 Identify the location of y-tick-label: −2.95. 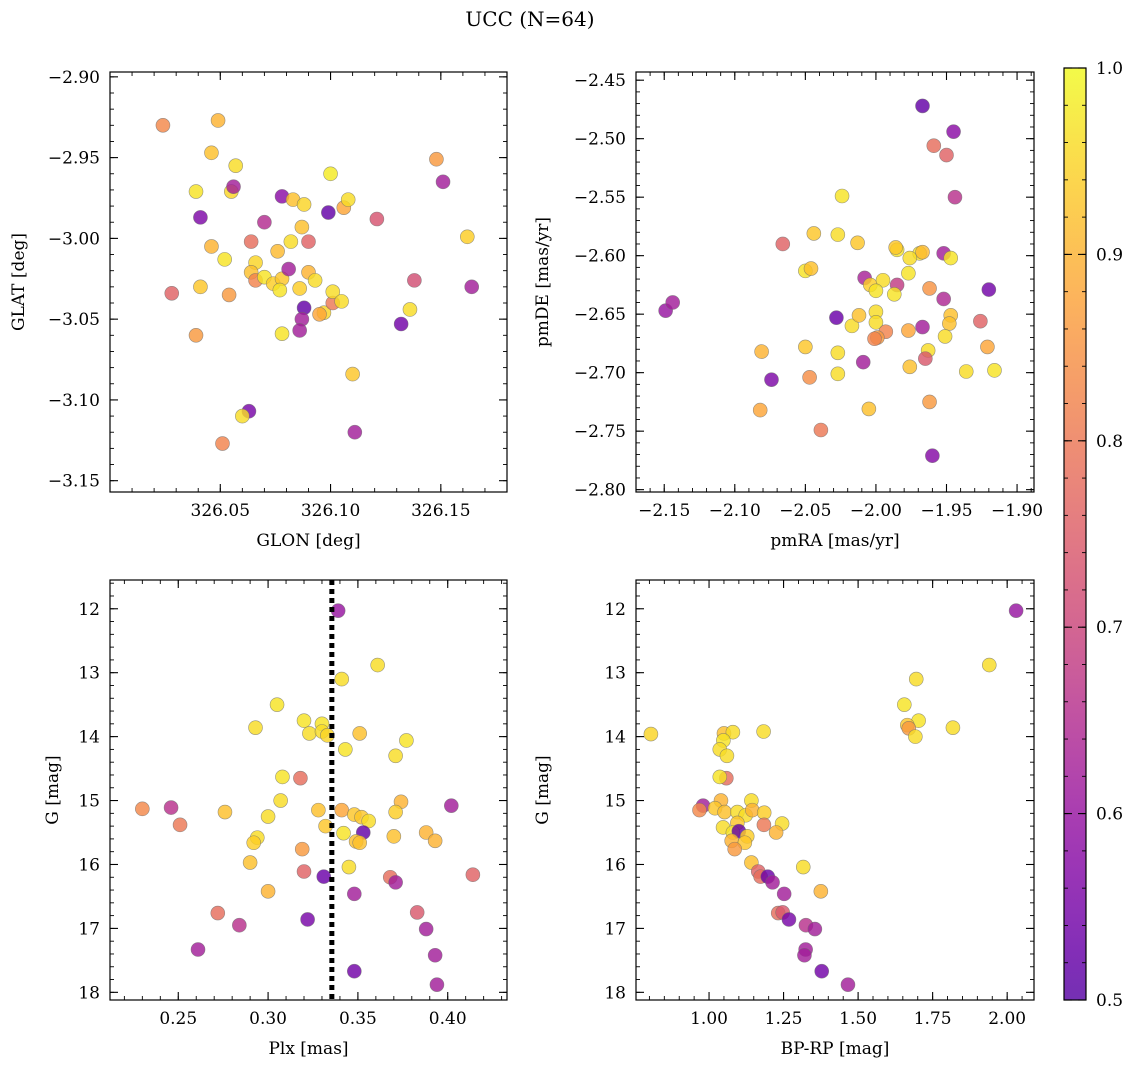
(74, 159).